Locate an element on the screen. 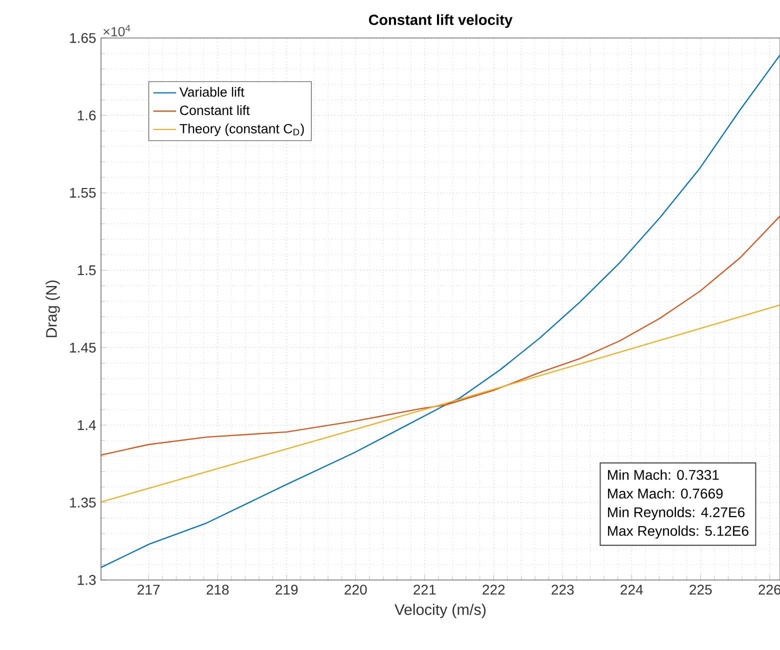 Image resolution: width=780 pixels, height=650 pixels. annotation: Max Mach: 0.7669 is located at coordinates (665, 493).